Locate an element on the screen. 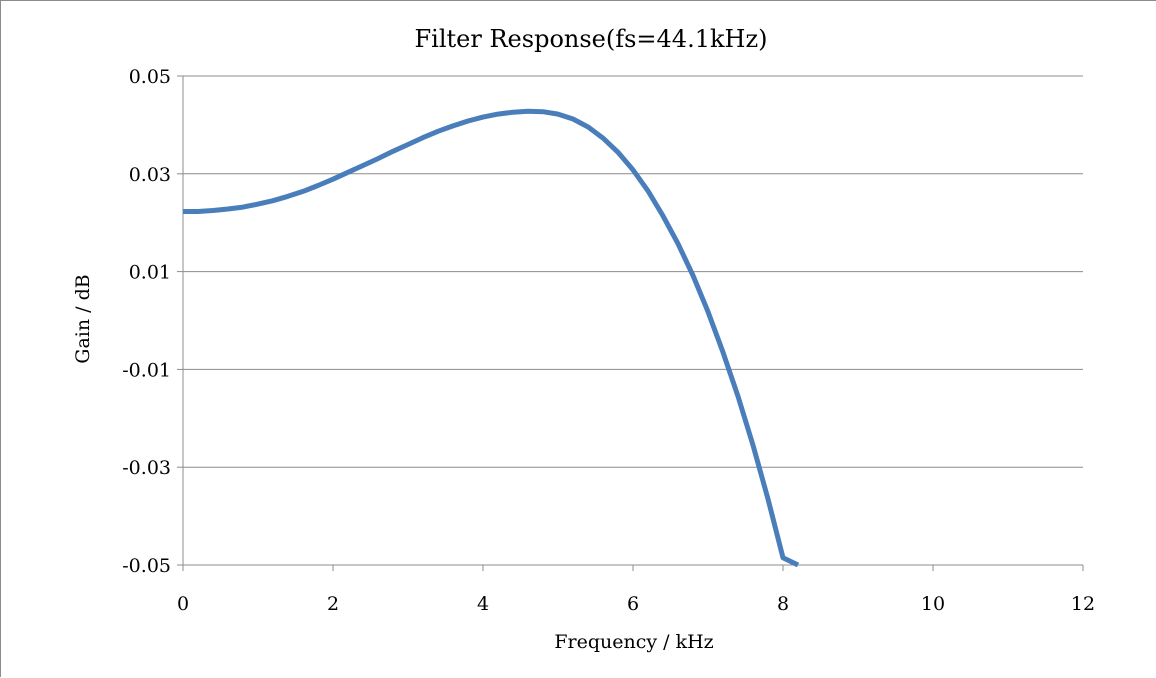  x-tick-label-6: 12 is located at coordinates (1083, 604).